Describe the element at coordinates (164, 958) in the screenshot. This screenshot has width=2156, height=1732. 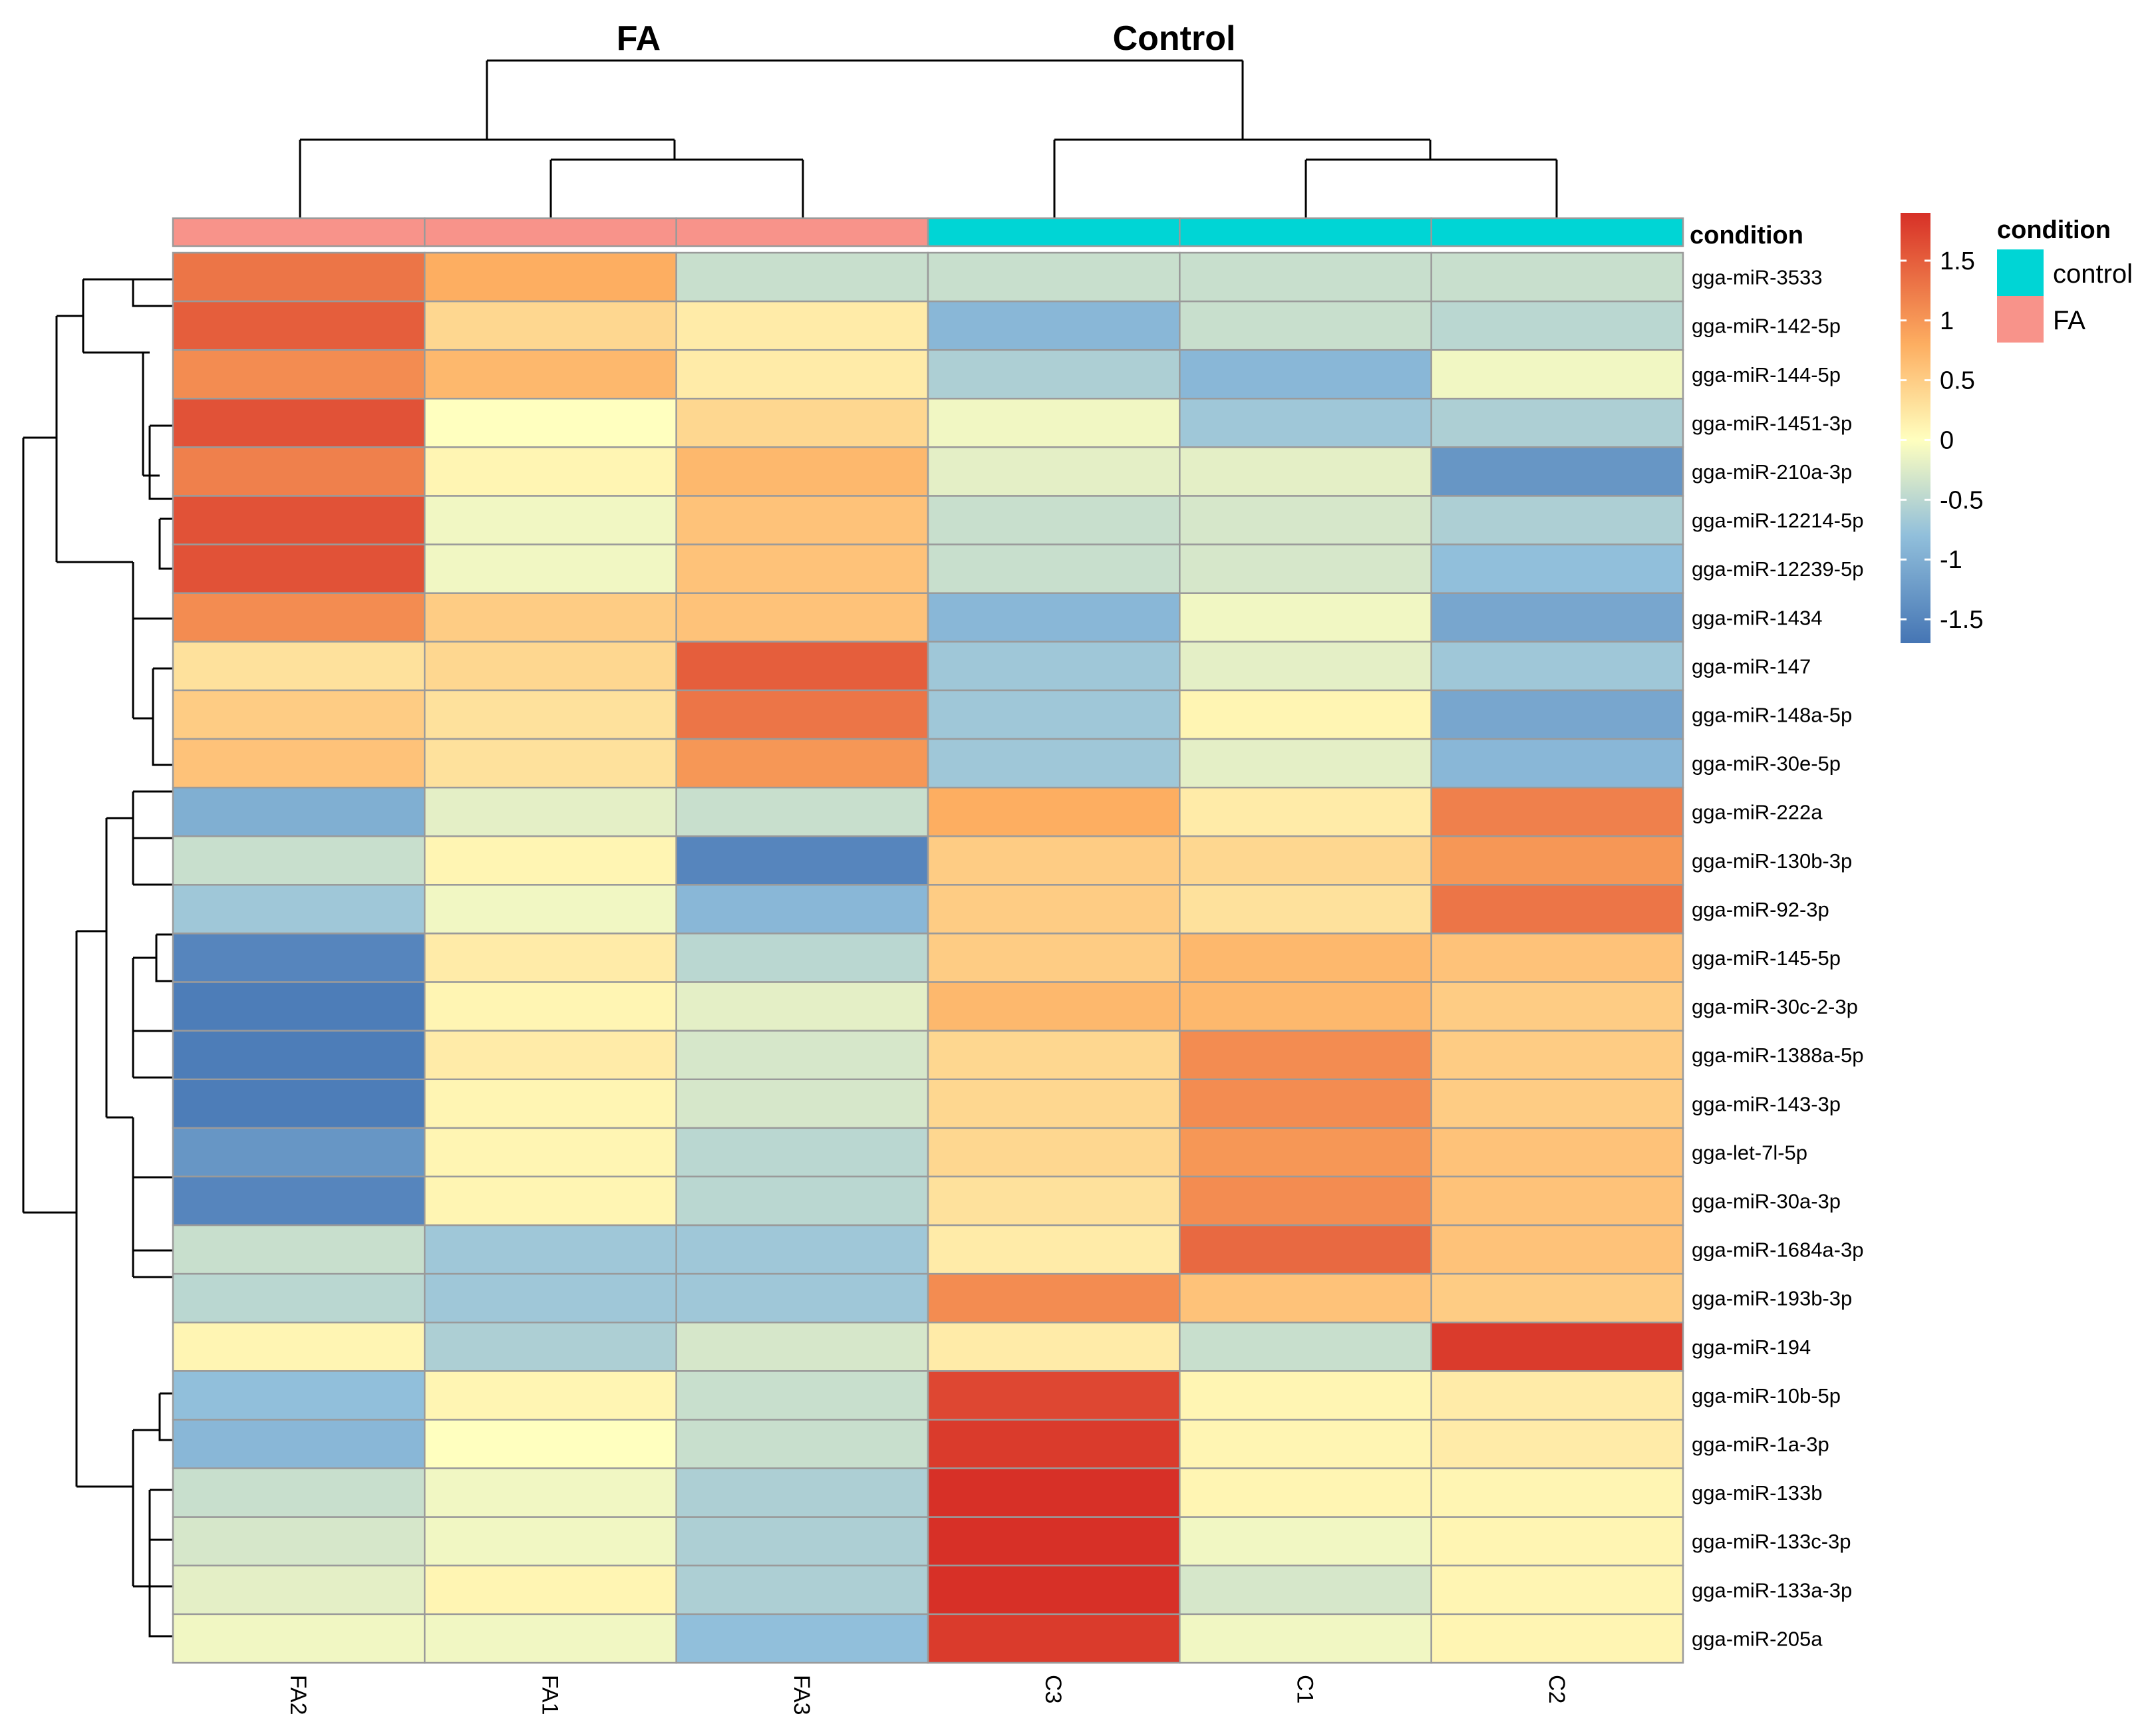
I see `row-dendro-c3` at that location.